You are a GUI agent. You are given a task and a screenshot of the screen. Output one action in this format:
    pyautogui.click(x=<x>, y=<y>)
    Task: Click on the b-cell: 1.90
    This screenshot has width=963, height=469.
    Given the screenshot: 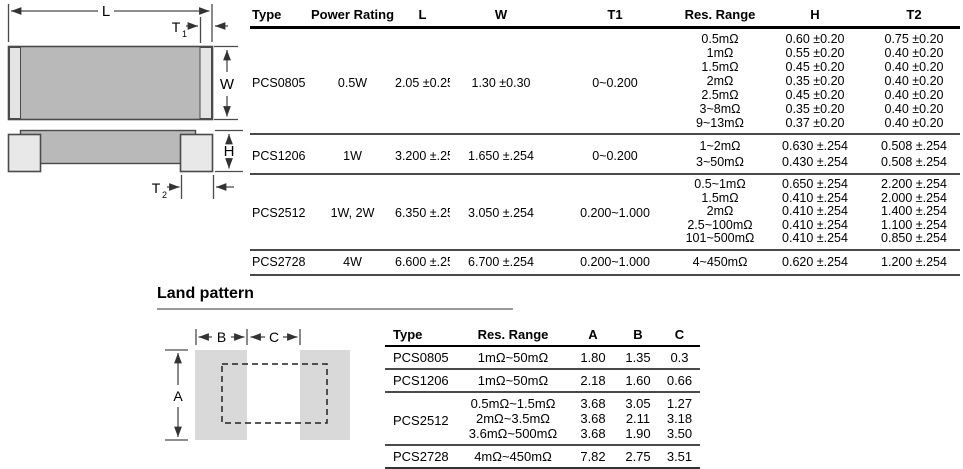 What is the action you would take?
    pyautogui.click(x=638, y=433)
    